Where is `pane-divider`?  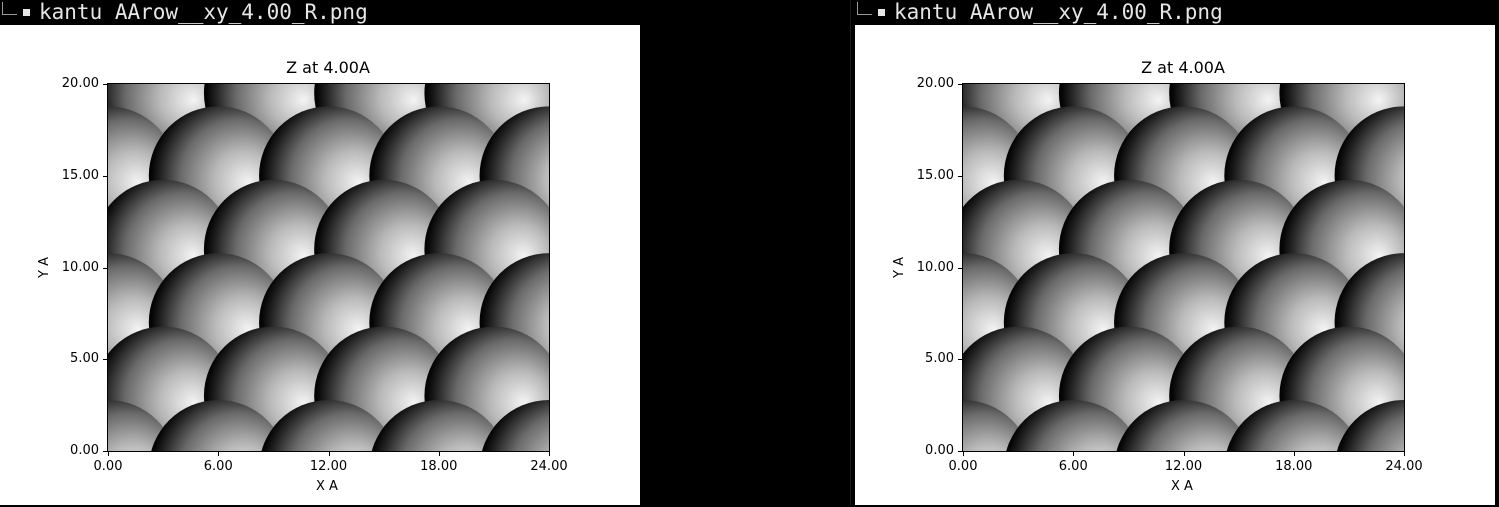 pane-divider is located at coordinates (850, 253).